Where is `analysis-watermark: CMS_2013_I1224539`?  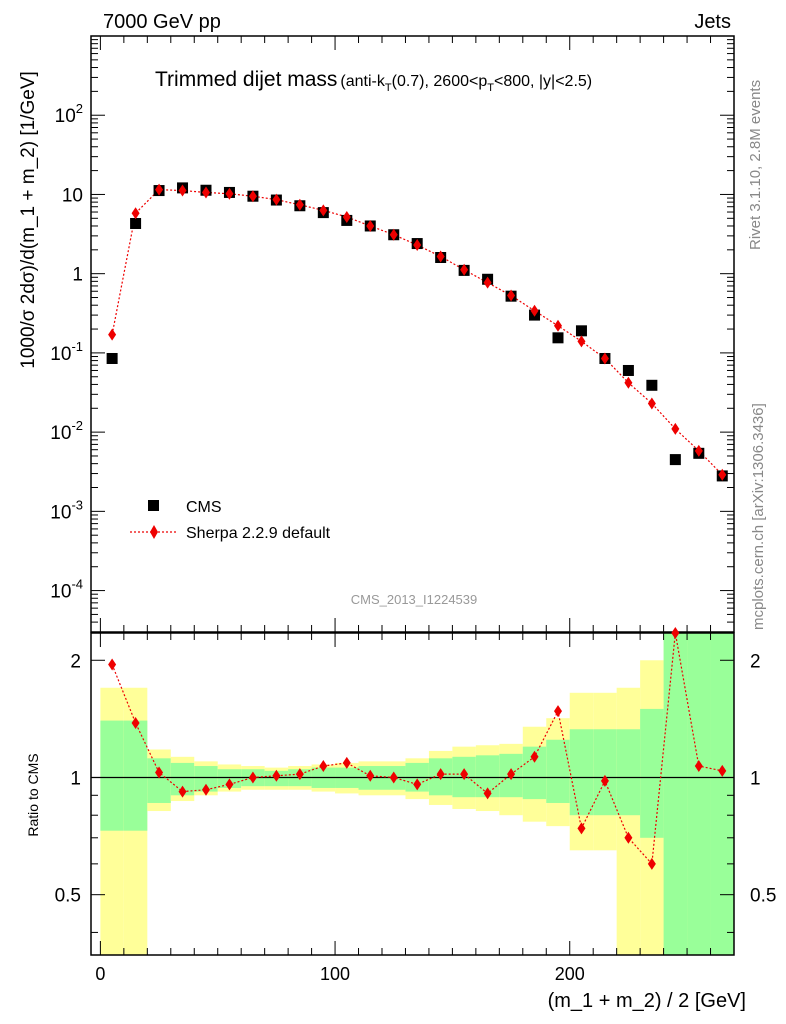 analysis-watermark: CMS_2013_I1224539 is located at coordinates (414, 599).